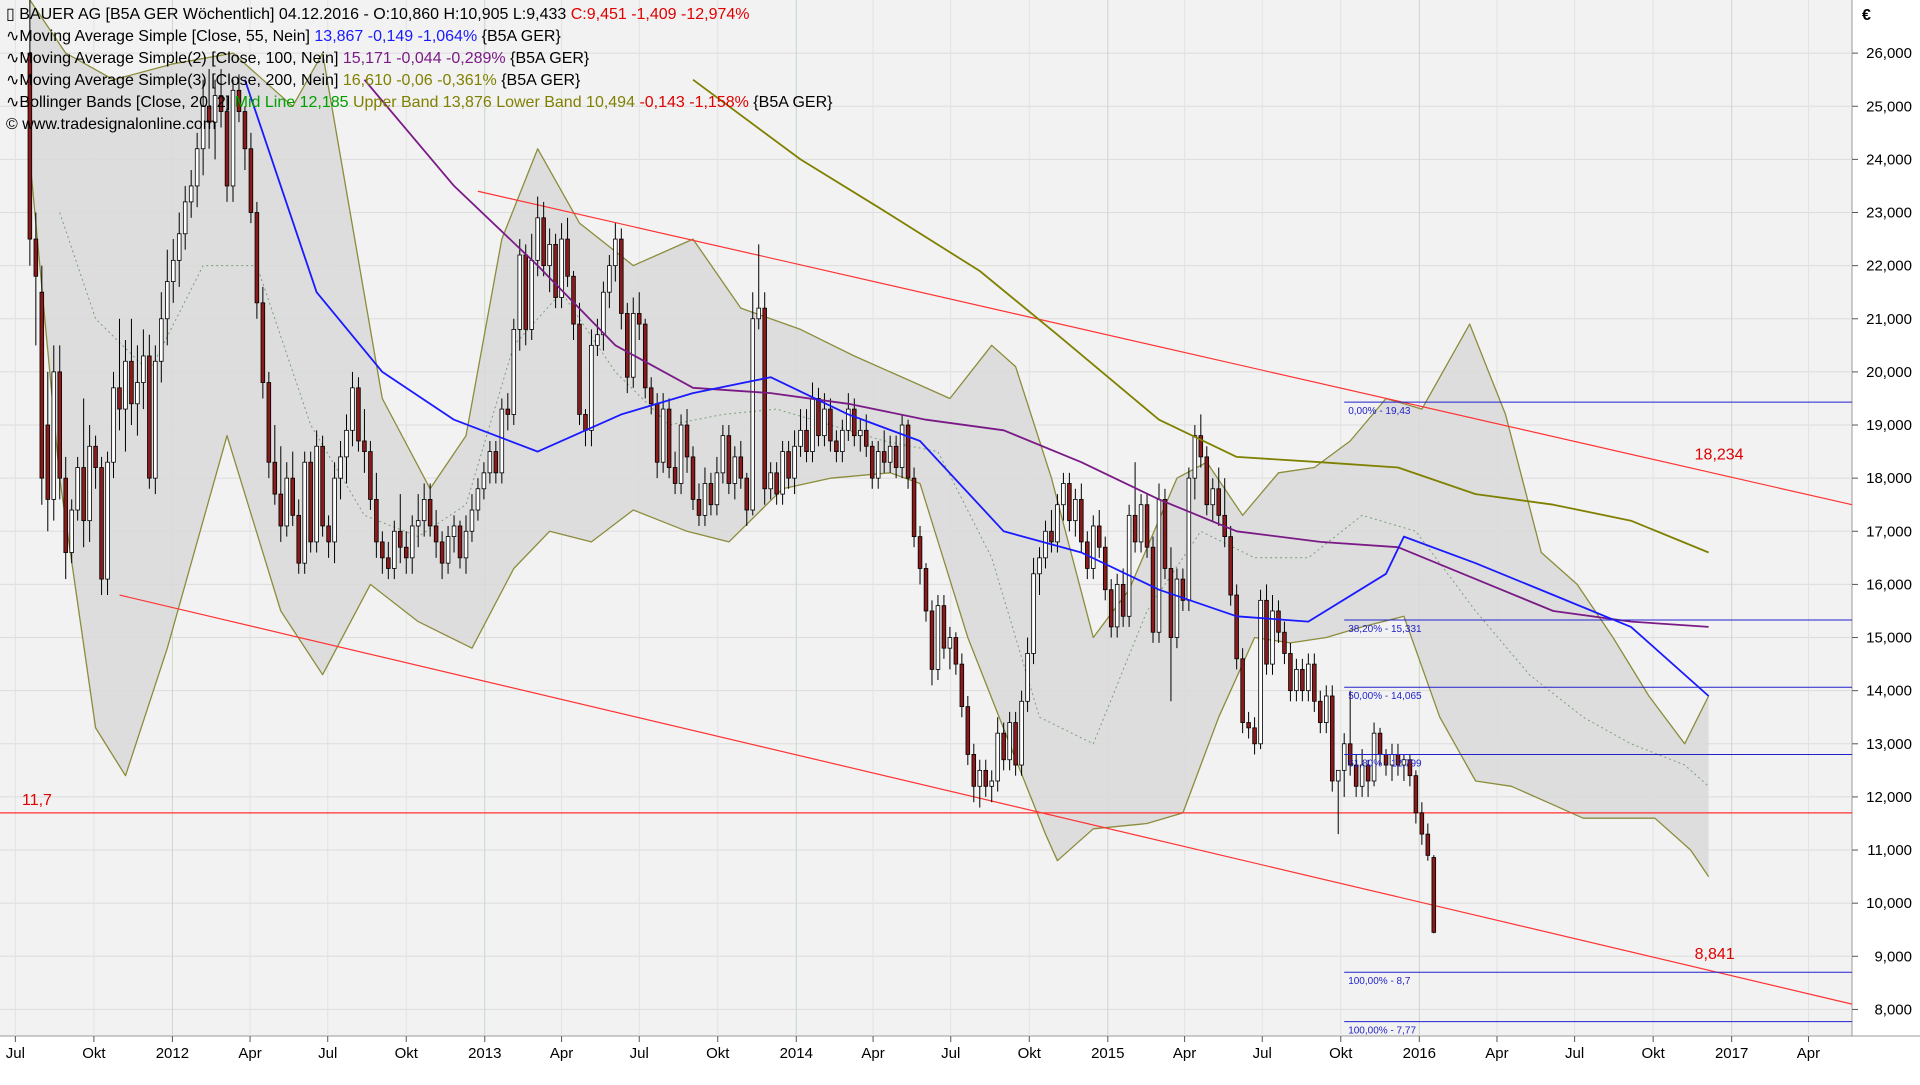  I want to click on bb-mid: Mid Line 12,185, so click(291, 102).